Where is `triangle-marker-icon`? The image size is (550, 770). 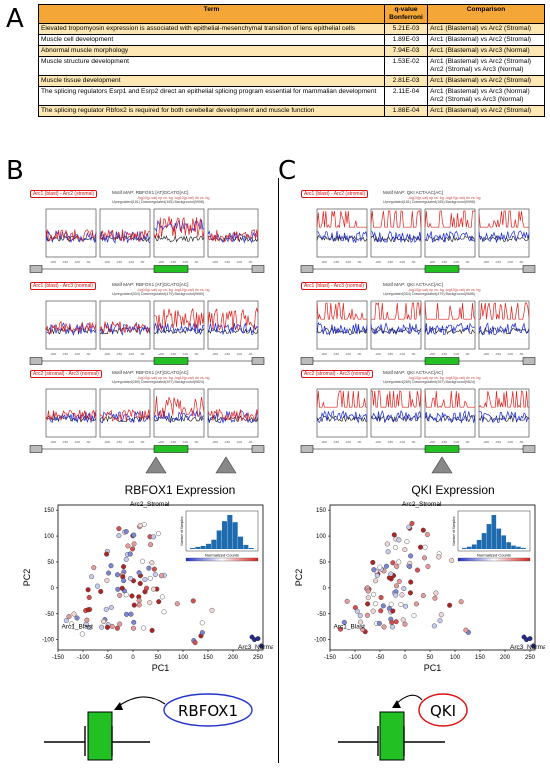 triangle-marker-icon is located at coordinates (442, 465).